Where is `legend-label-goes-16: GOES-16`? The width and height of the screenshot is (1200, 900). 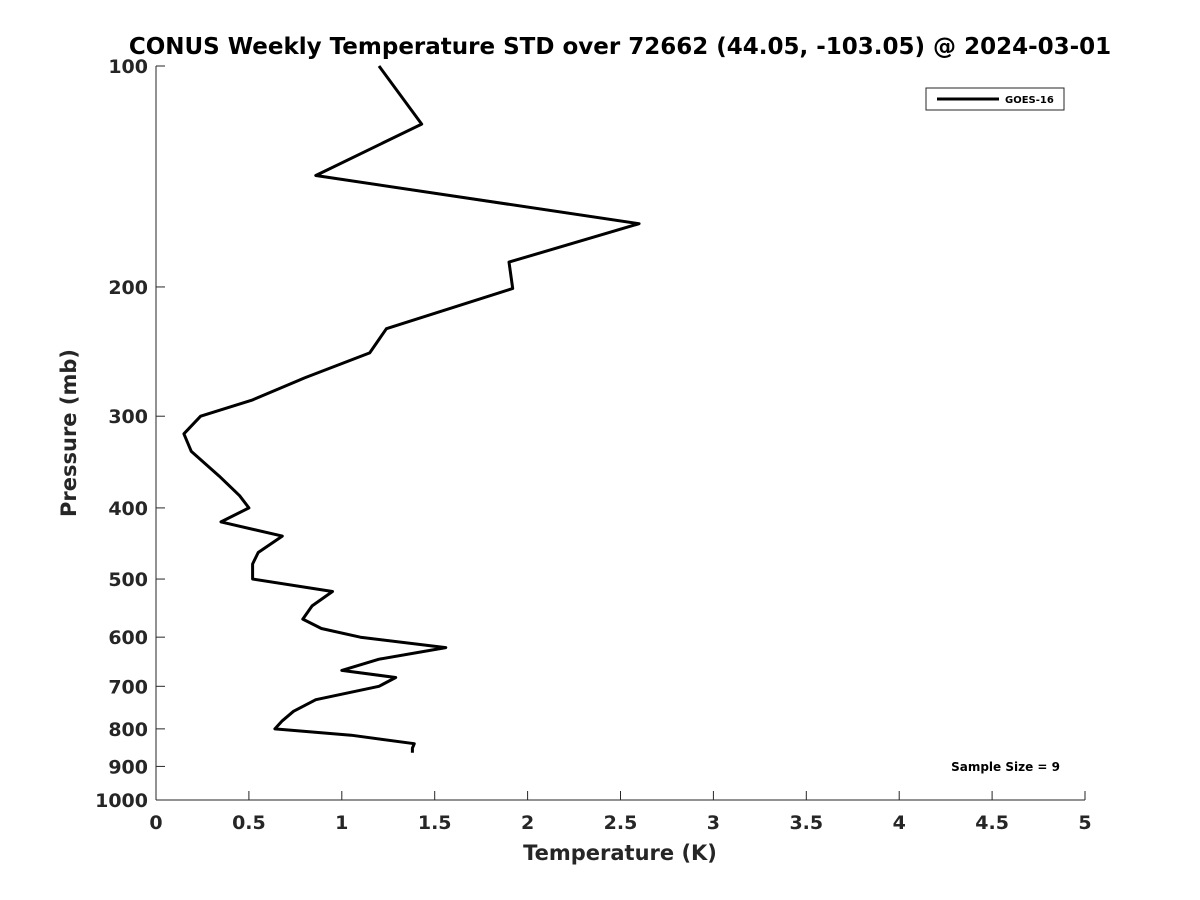
legend-label-goes-16: GOES-16 is located at coordinates (1029, 100).